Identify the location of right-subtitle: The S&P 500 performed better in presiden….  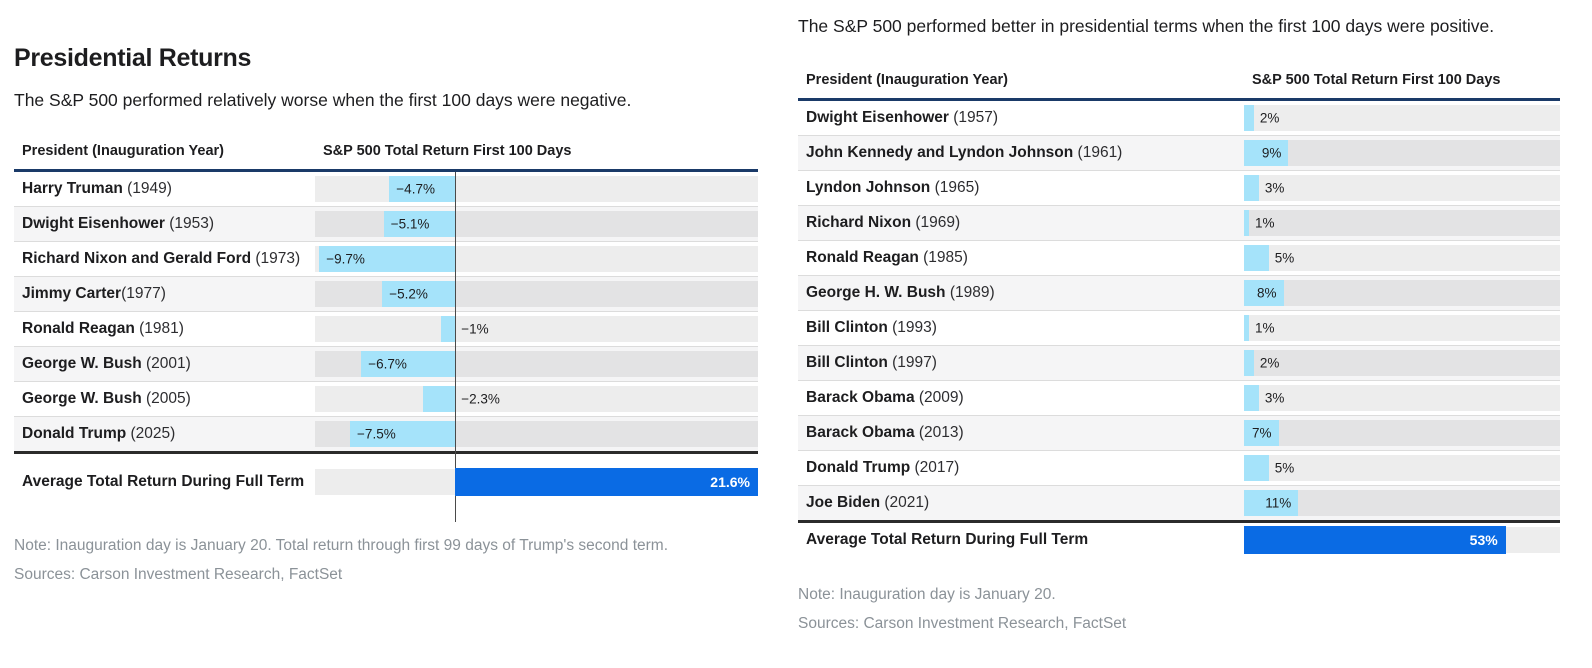
(1146, 26).